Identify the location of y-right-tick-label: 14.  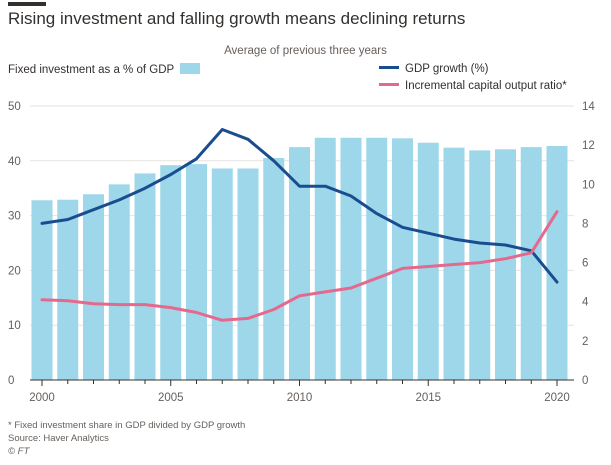
(588, 107).